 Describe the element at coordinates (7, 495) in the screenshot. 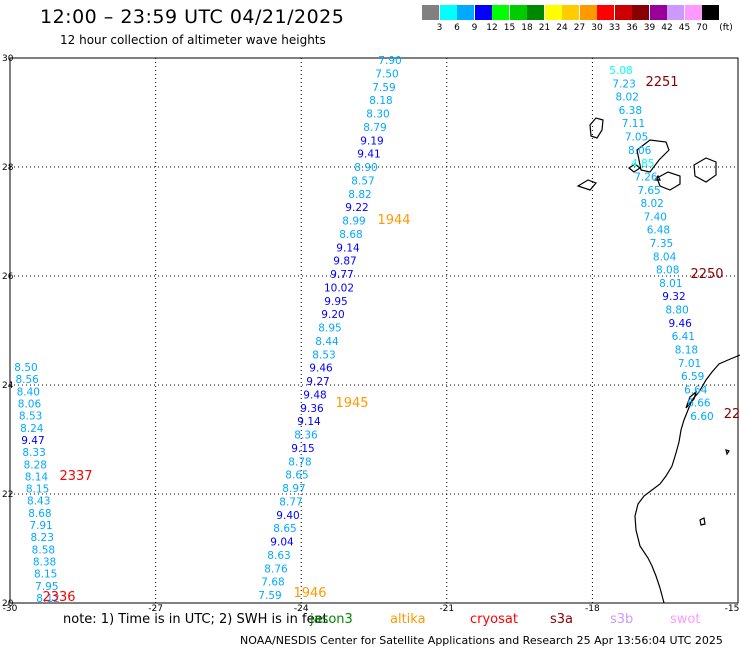

I see `lat-tick-label: 22` at that location.